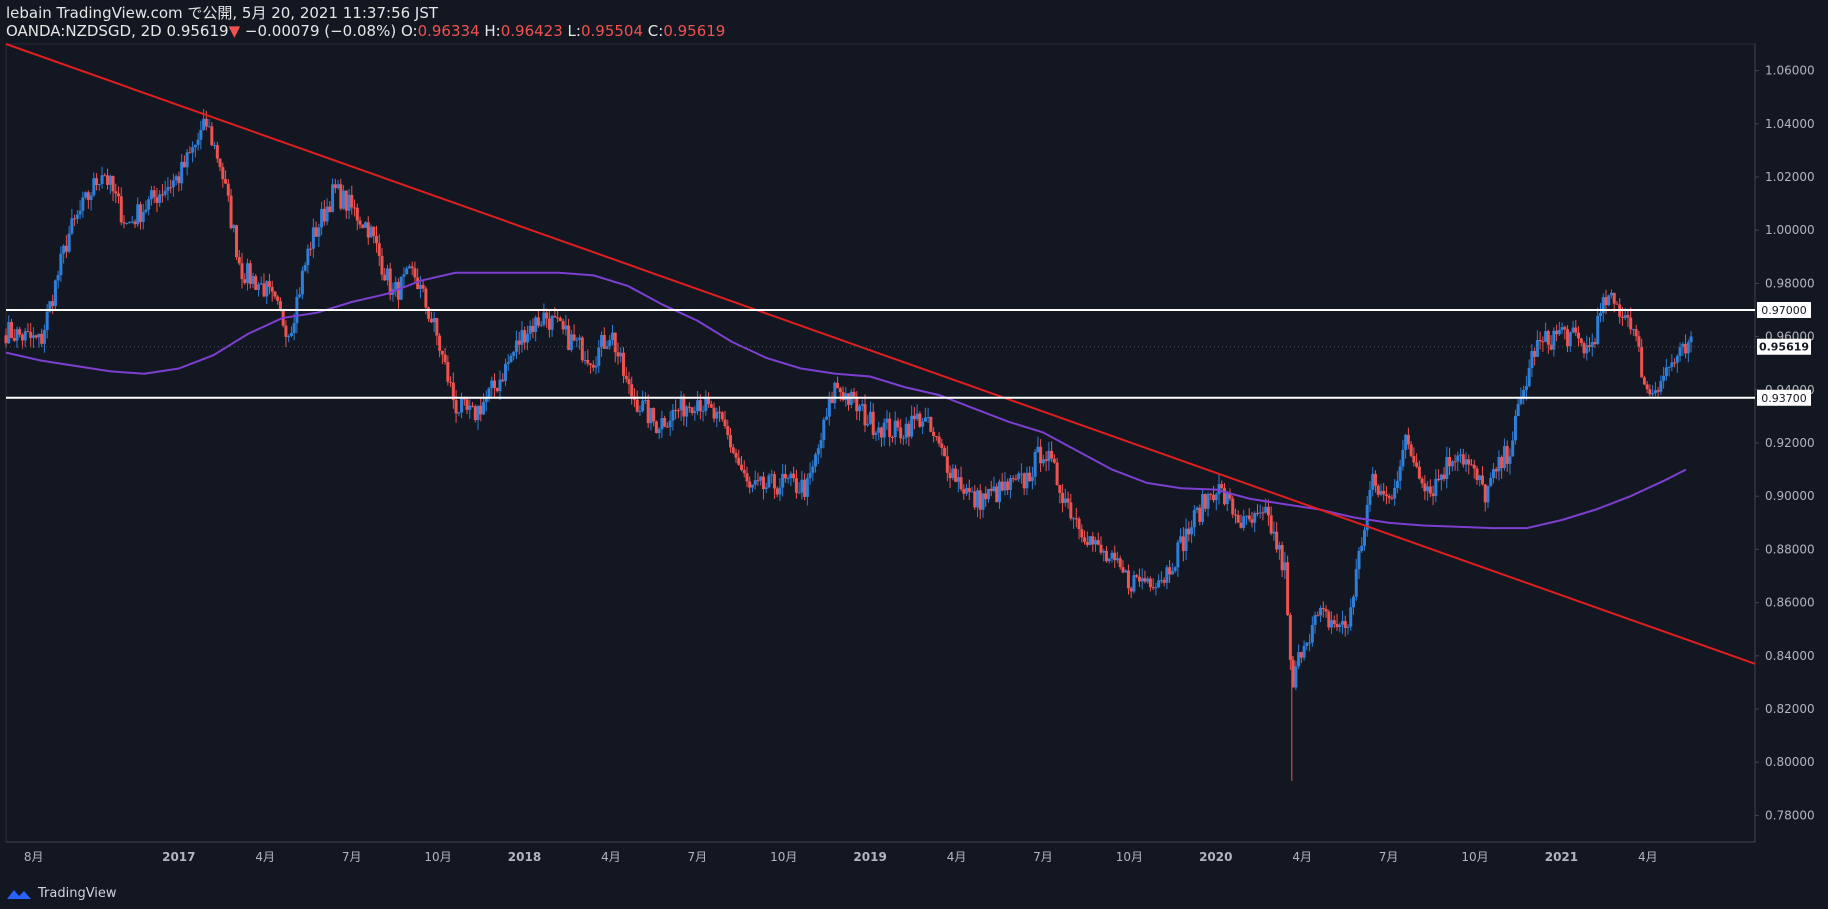 Image resolution: width=1828 pixels, height=909 pixels. Describe the element at coordinates (234, 31) in the screenshot. I see `down-arrow-icon: ▼` at that location.